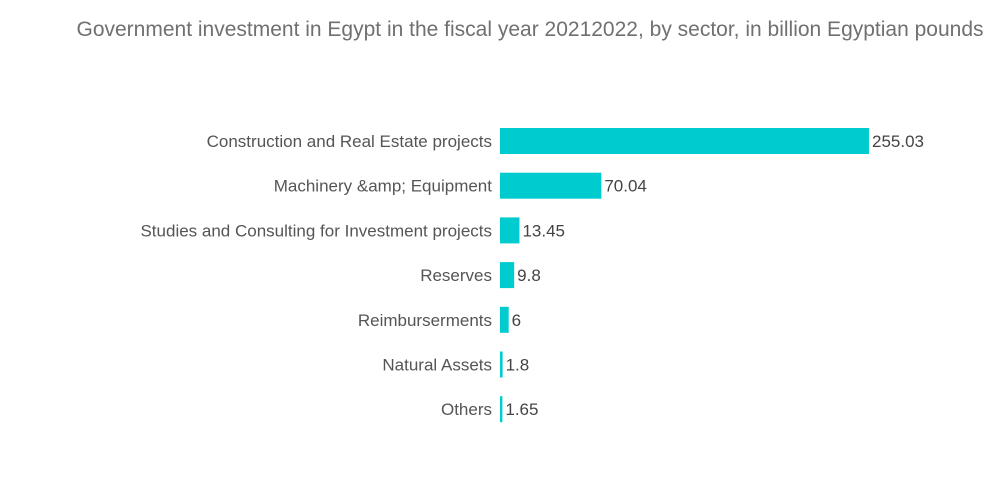 The width and height of the screenshot is (1000, 504). Describe the element at coordinates (466, 409) in the screenshot. I see `category-label: Others` at that location.